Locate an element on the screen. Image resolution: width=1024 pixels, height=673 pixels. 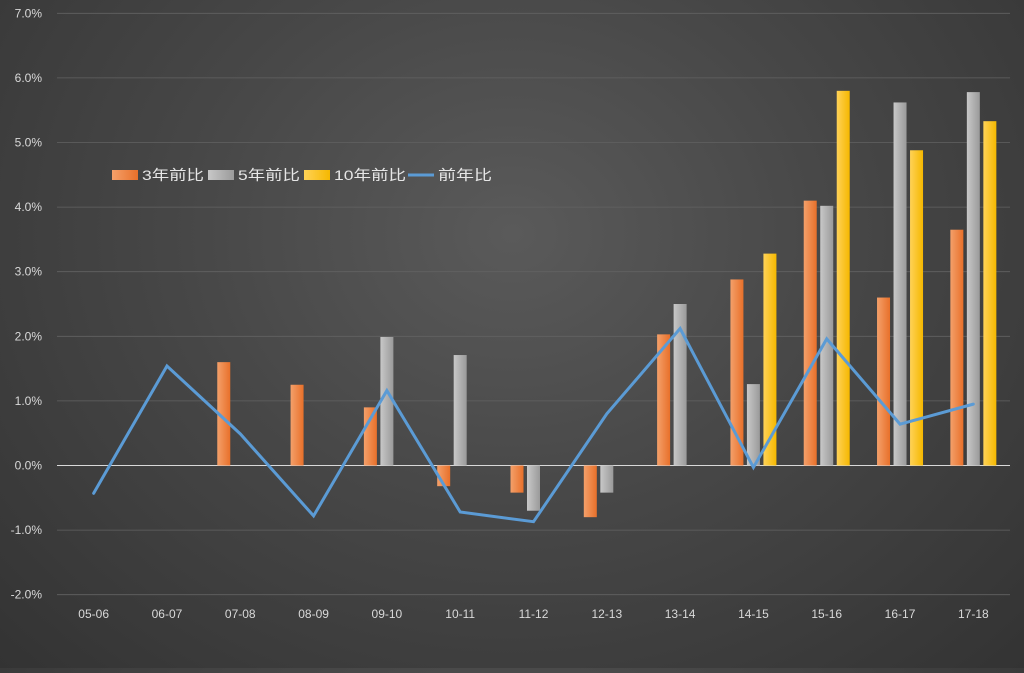
x-tick-label: 13-14 is located at coordinates (680, 614).